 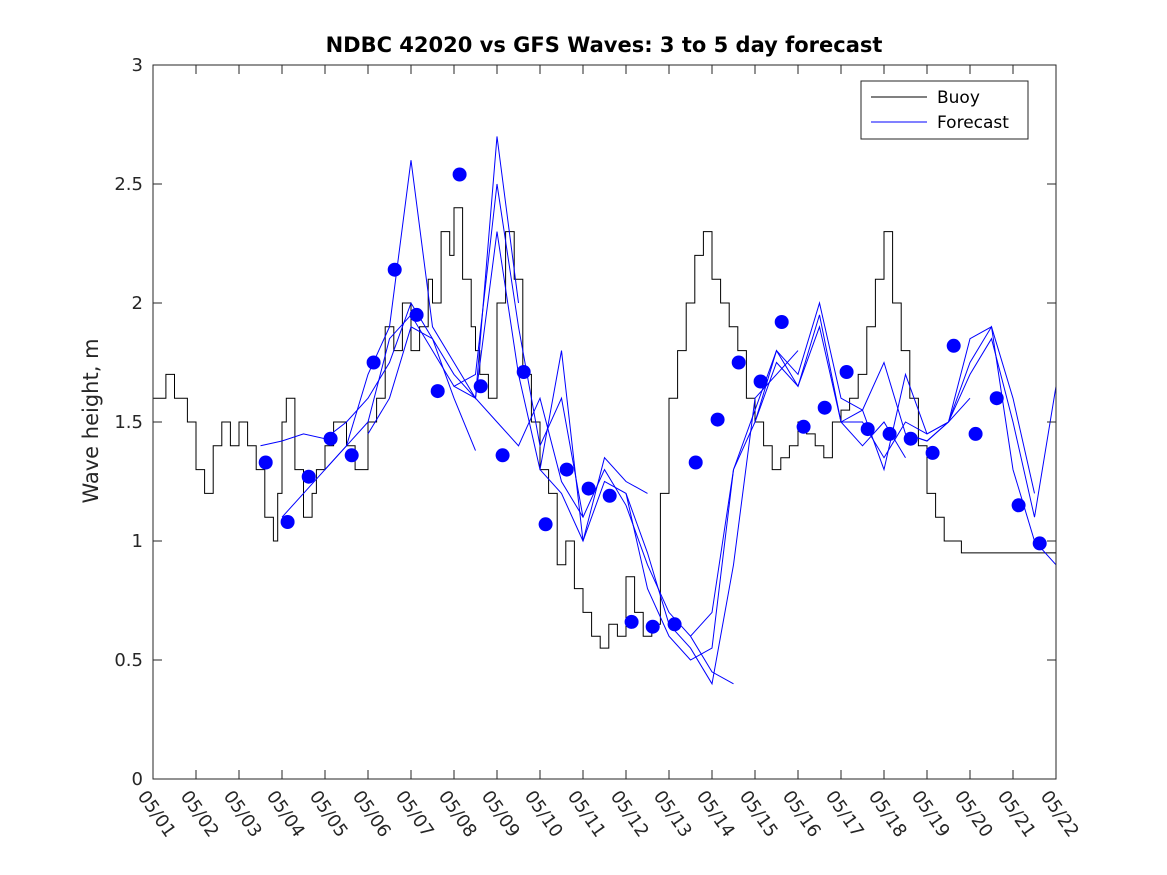 What do you see at coordinates (672, 814) in the screenshot?
I see `x-tick-label: 05/13` at bounding box center [672, 814].